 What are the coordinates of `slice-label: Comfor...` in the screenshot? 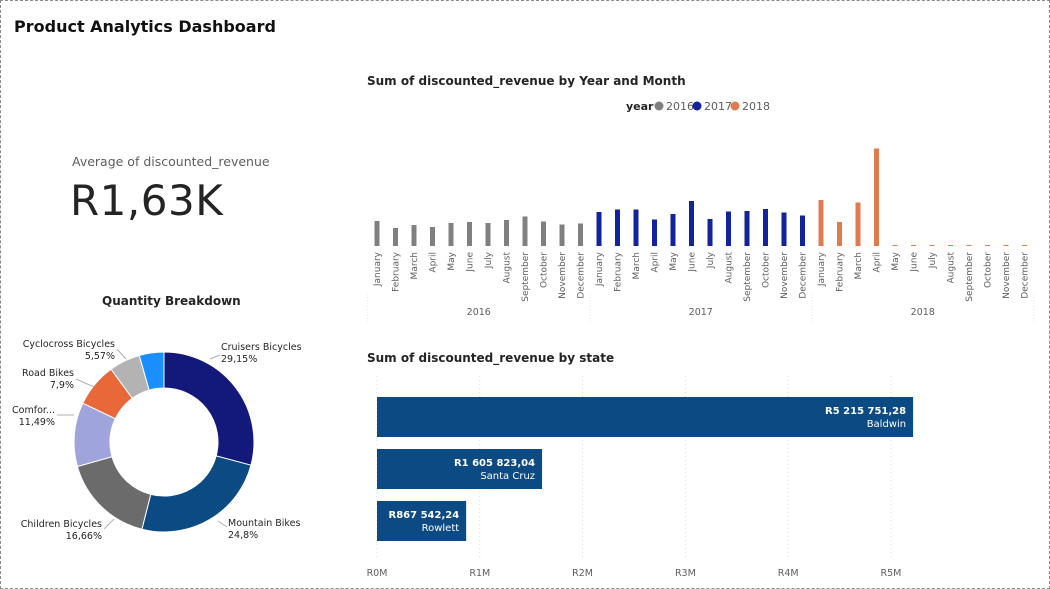 It's located at (33, 410).